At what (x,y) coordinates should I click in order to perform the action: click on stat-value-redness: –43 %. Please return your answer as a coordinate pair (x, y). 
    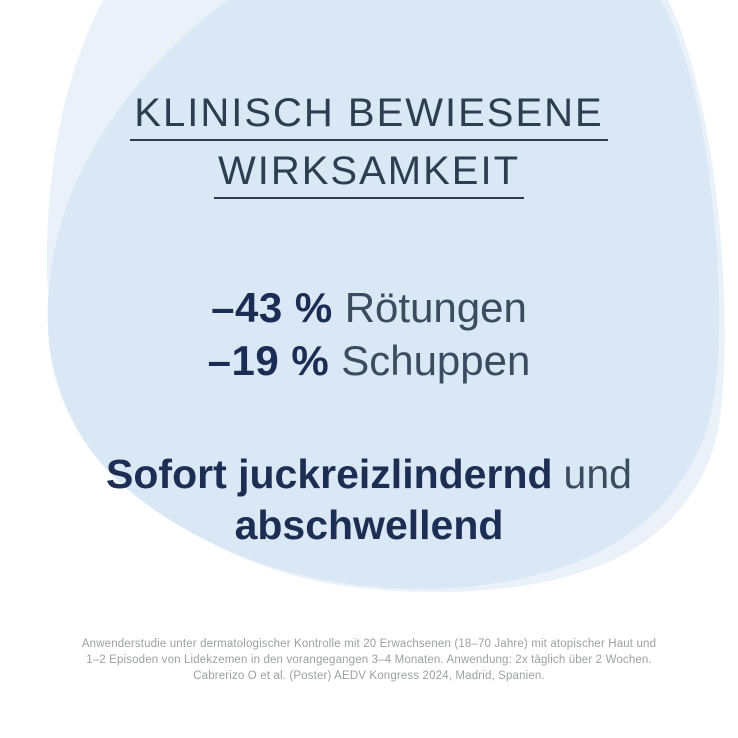
    Looking at the image, I should click on (272, 307).